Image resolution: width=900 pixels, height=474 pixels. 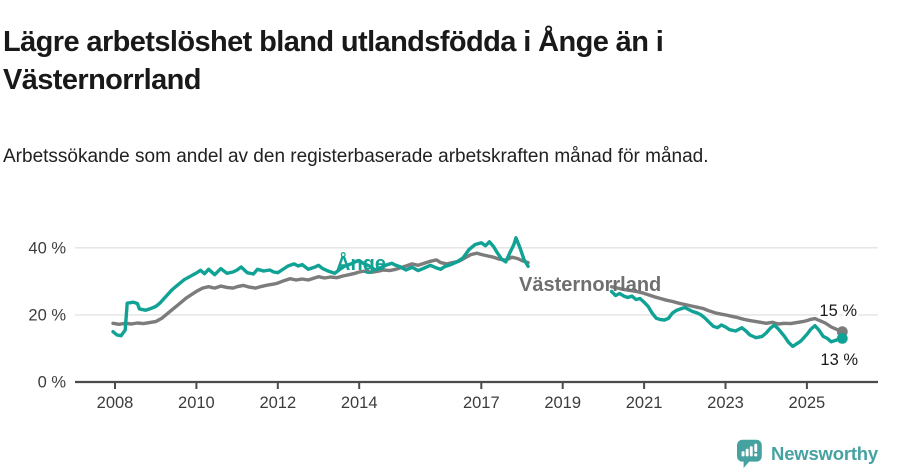 What do you see at coordinates (644, 403) in the screenshot?
I see `x-axis-tick-label: 2021` at bounding box center [644, 403].